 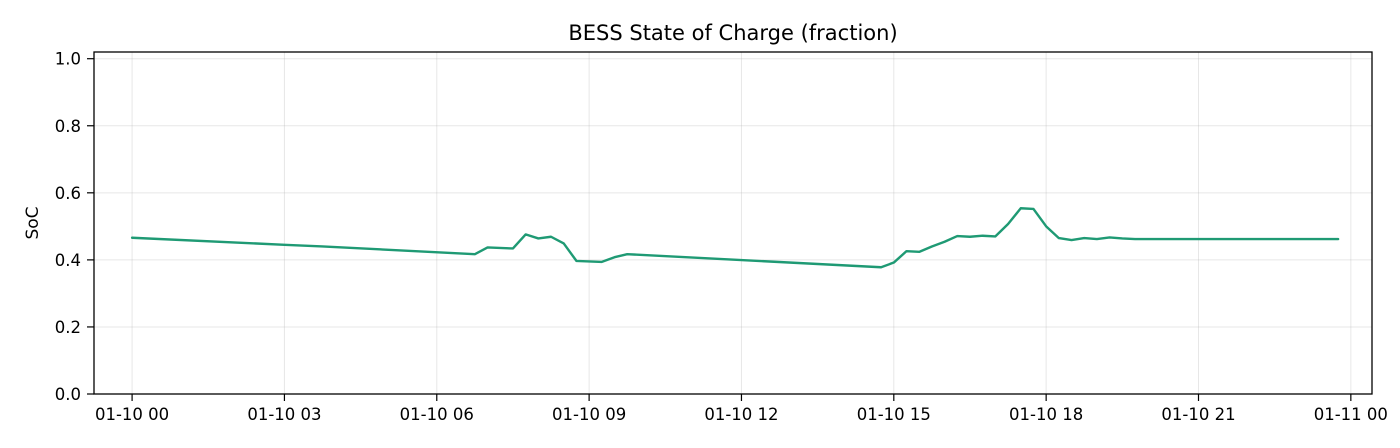 What do you see at coordinates (589, 414) in the screenshot?
I see `x-tick-label: 01-10 09` at bounding box center [589, 414].